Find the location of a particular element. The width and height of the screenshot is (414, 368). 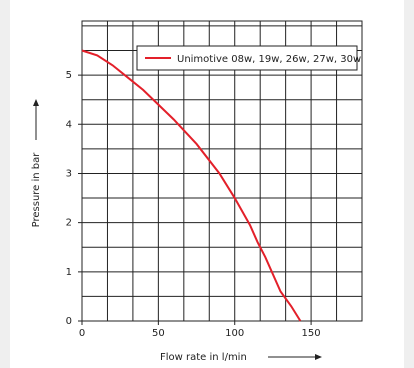

y-tick-label: 0 is located at coordinates (69, 321).